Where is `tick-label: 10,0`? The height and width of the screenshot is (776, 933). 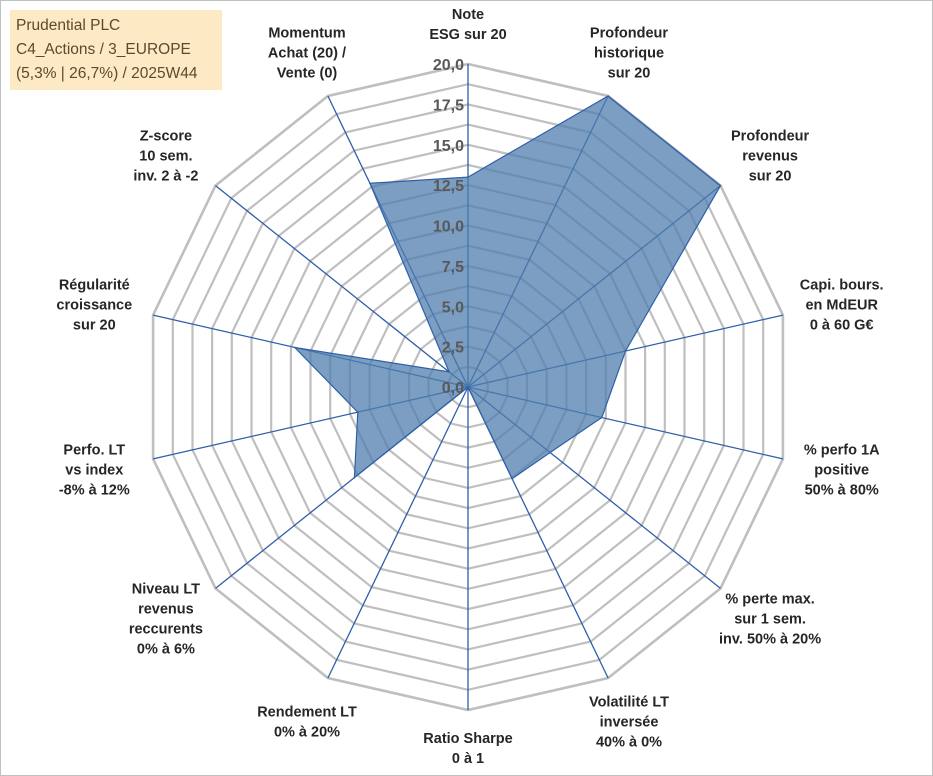
tick-label: 10,0 is located at coordinates (448, 227).